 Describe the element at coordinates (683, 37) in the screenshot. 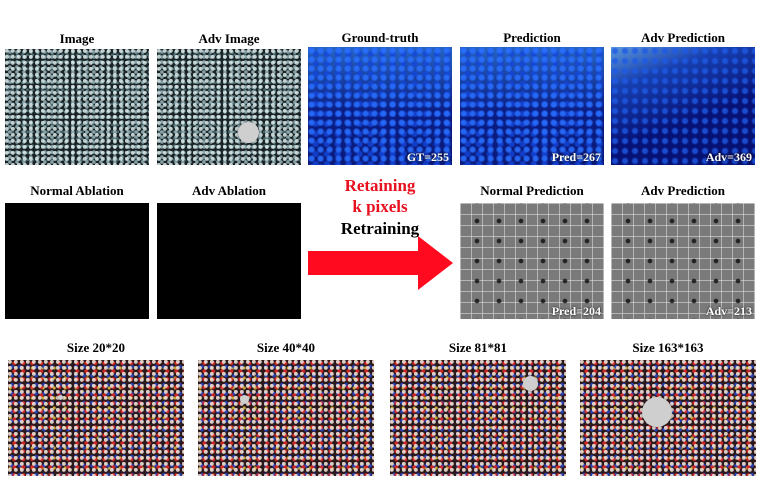

I see `title-adv-prediction: Adv Prediction` at that location.